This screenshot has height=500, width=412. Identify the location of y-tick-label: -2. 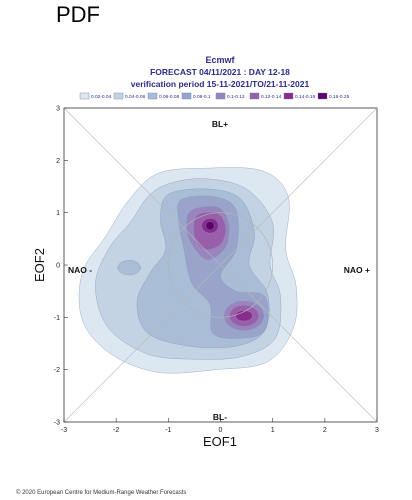
(57, 370).